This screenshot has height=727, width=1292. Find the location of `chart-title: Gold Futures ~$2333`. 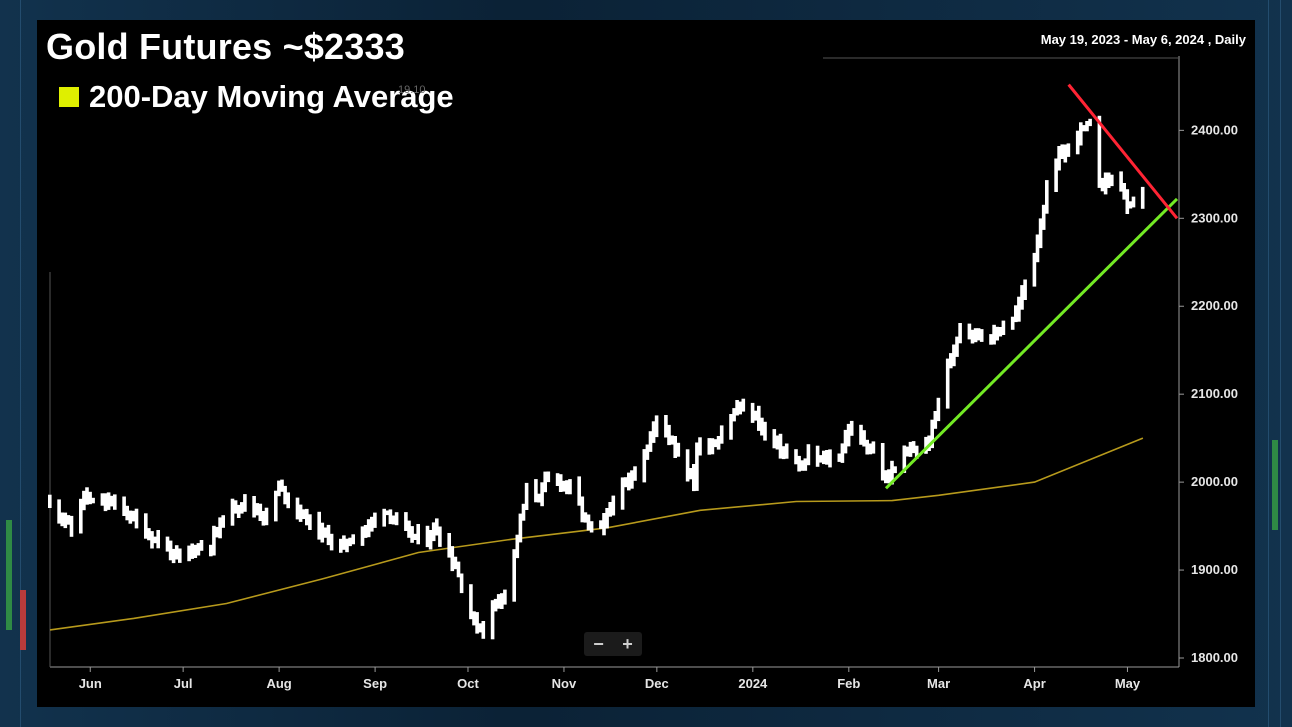

chart-title: Gold Futures ~$2333 is located at coordinates (225, 46).